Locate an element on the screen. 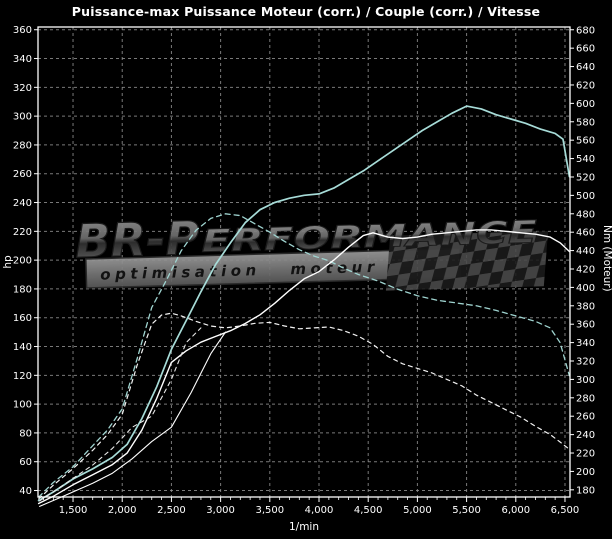 Image resolution: width=612 pixels, height=539 pixels. curve-trace-vitesse-secondaire-pleine is located at coordinates (133, 419).